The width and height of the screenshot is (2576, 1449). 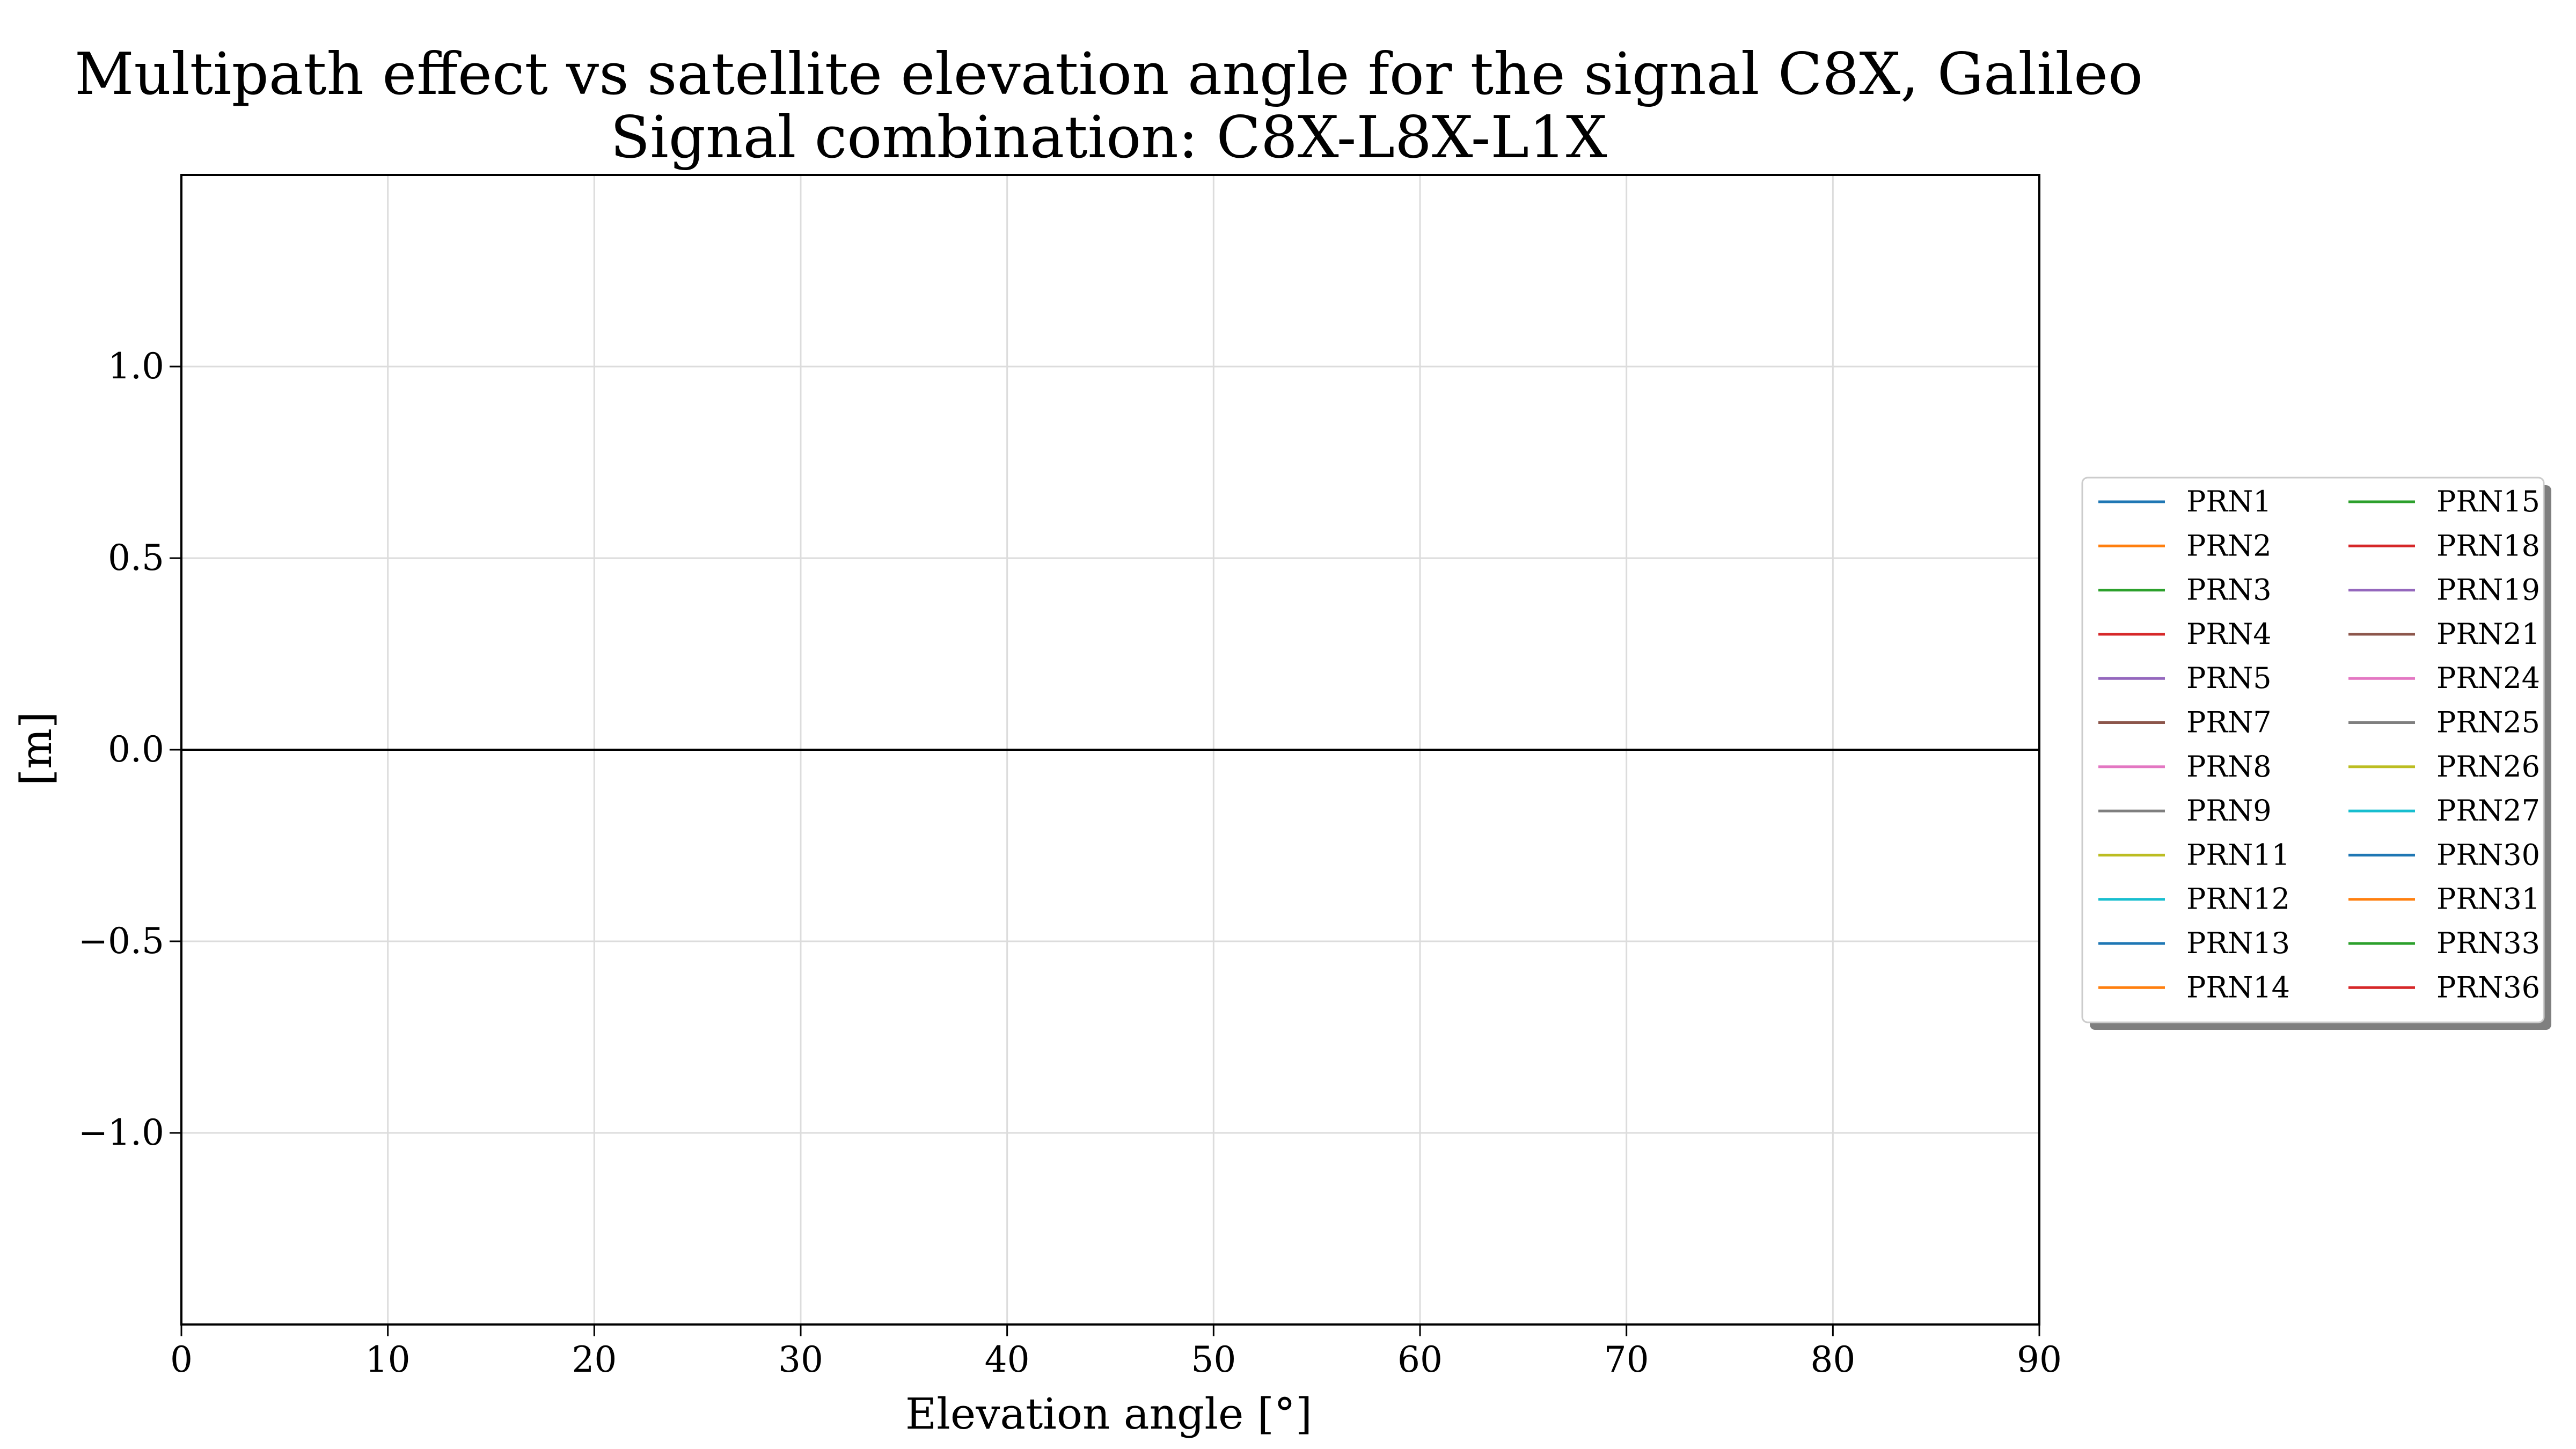 I want to click on legend-entry-prn31: PRN31, so click(x=2444, y=899).